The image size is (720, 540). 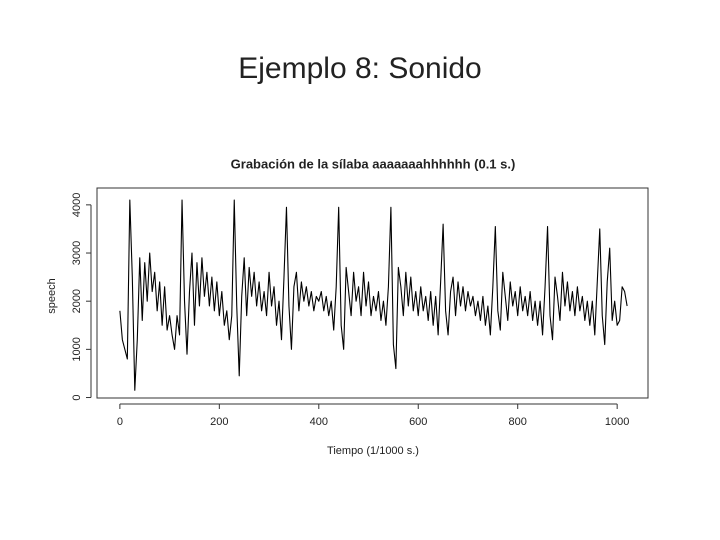 I want to click on x-tick-label: 0, so click(x=120, y=422).